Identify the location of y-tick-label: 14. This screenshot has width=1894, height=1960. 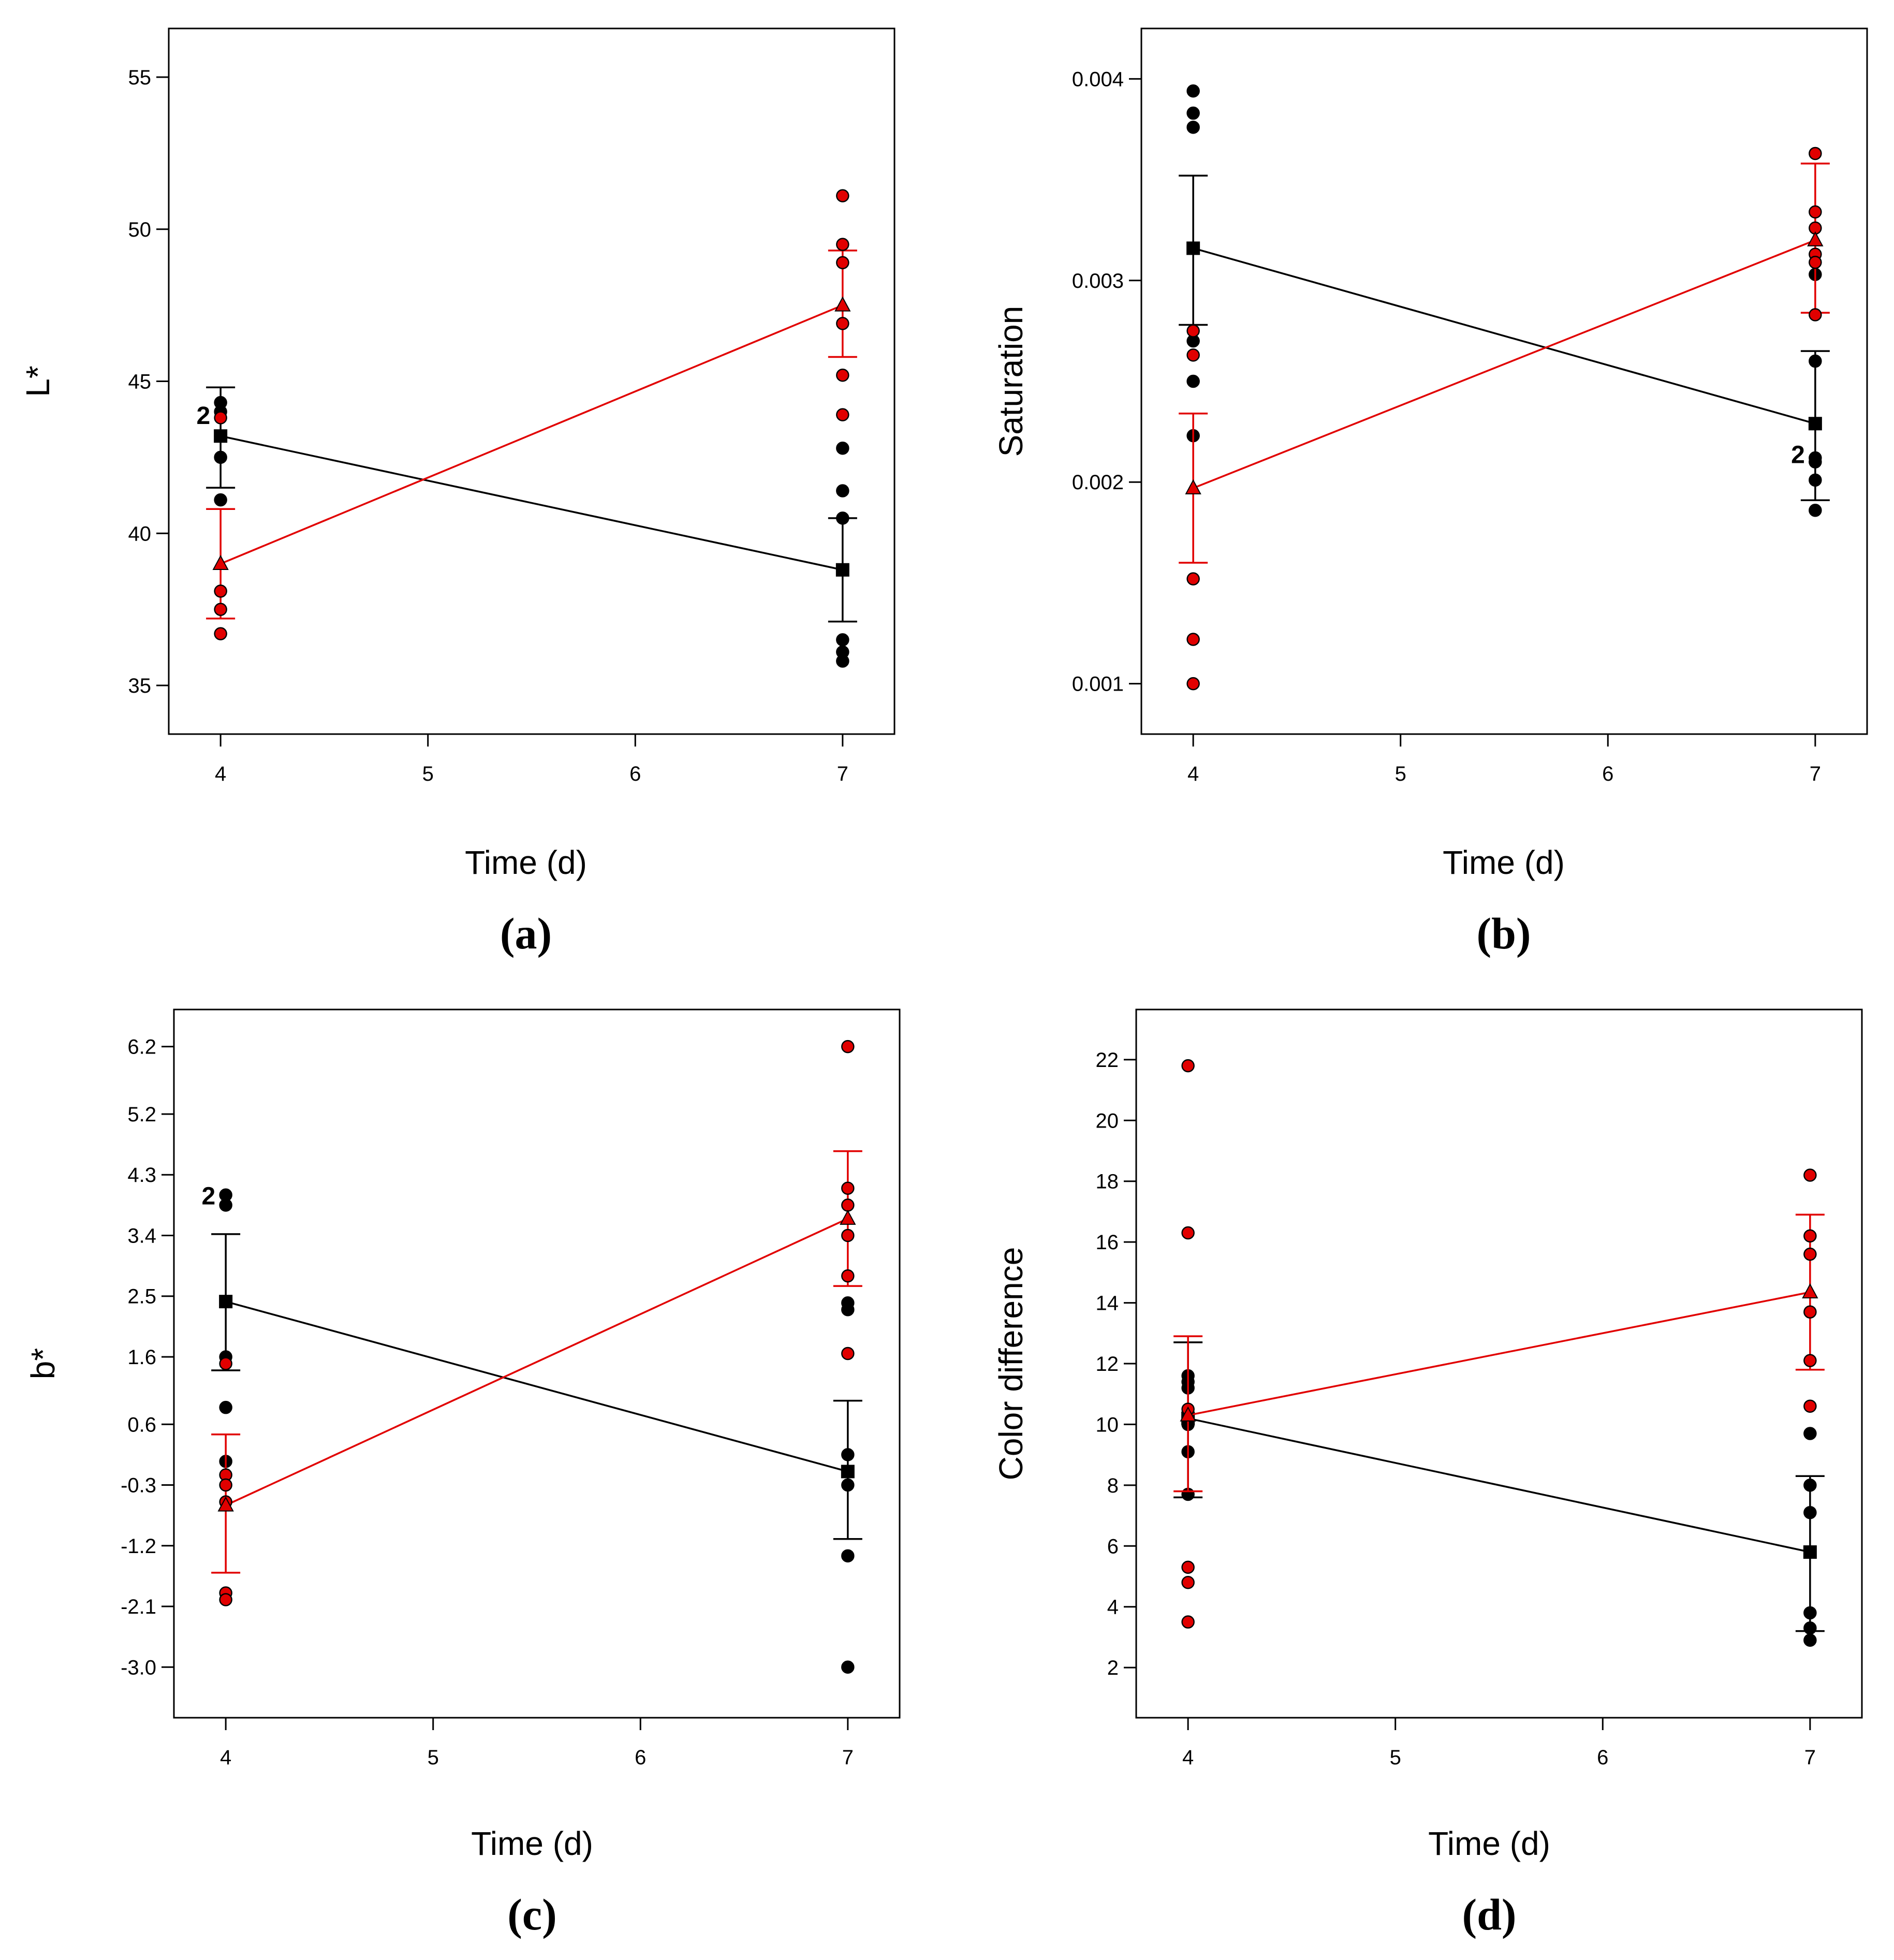
(1107, 1303).